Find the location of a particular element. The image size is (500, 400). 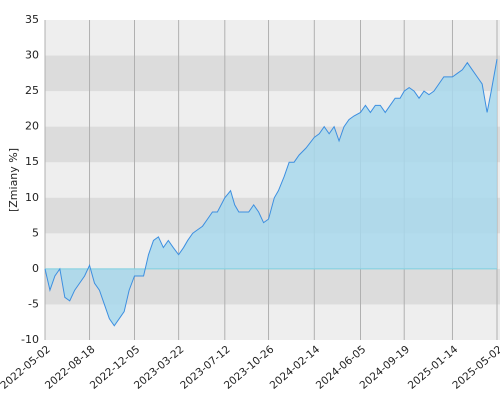

y-tick-label: -10 is located at coordinates (30, 339).